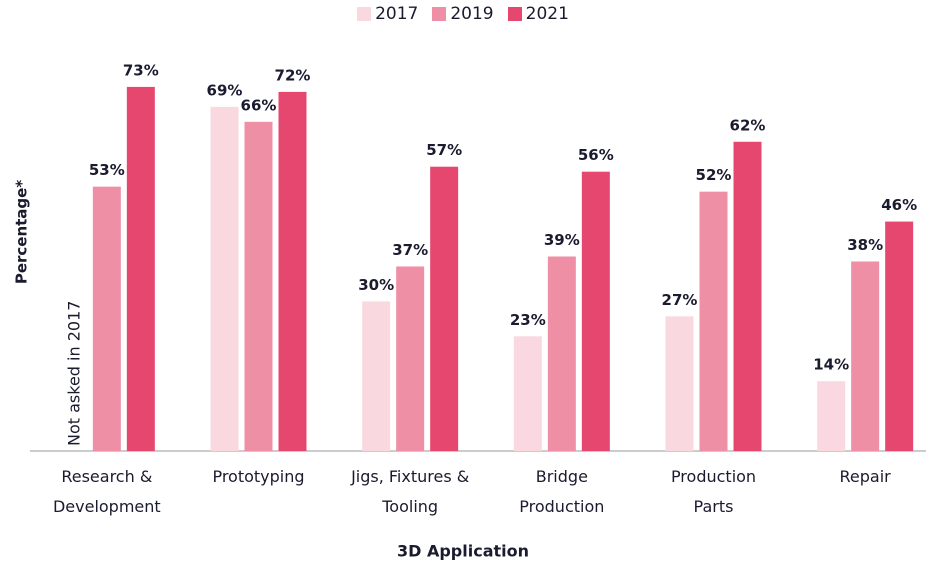 This screenshot has width=926, height=564. Describe the element at coordinates (74, 373) in the screenshot. I see `annotation: Not asked in 2017` at that location.